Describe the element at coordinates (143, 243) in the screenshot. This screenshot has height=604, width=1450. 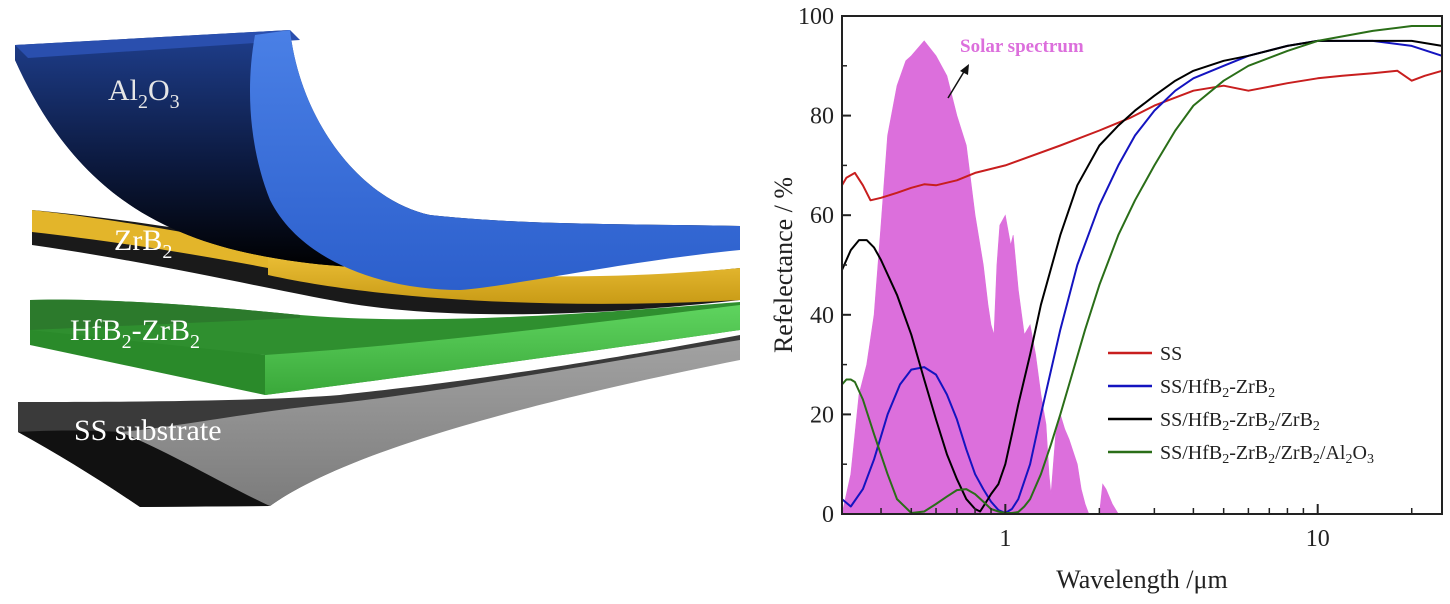
I see `zrb2-label: ZrB2` at that location.